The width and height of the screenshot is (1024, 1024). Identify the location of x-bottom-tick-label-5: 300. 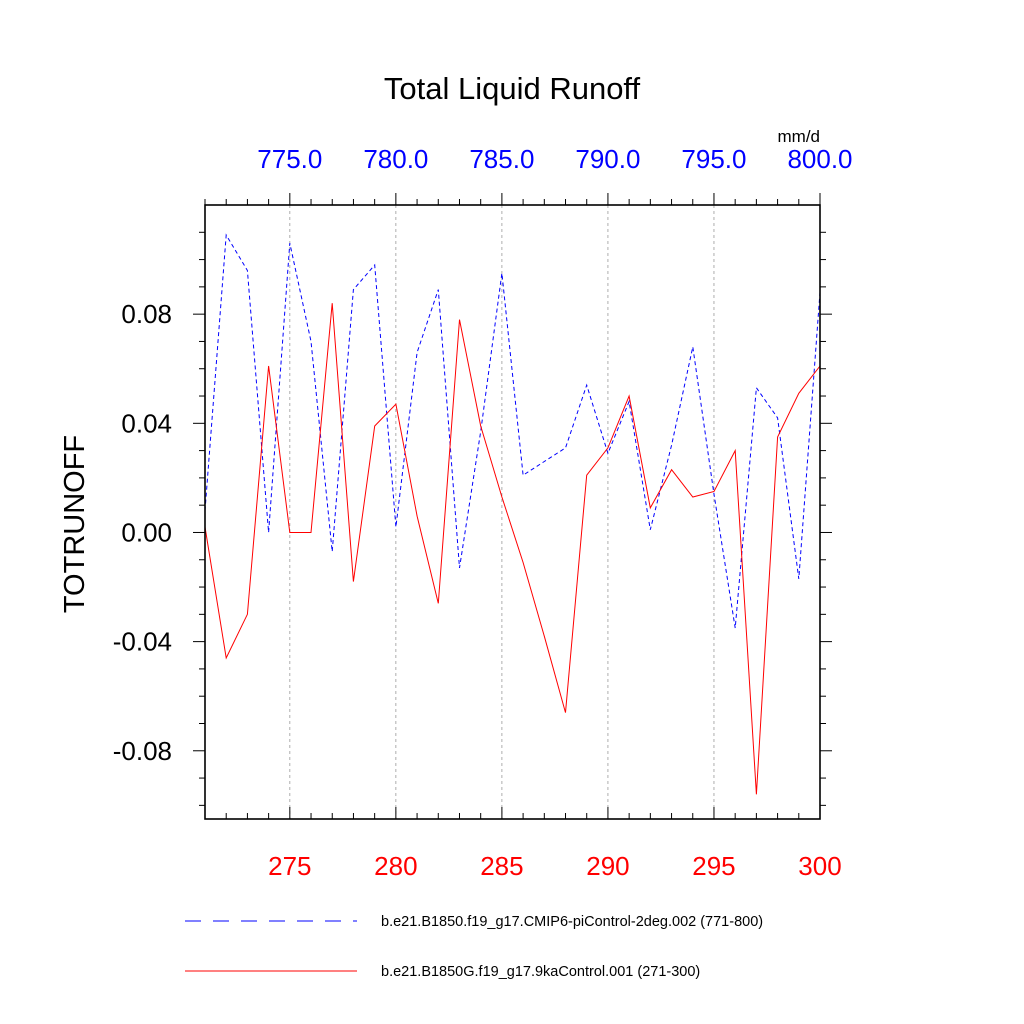
(819, 866).